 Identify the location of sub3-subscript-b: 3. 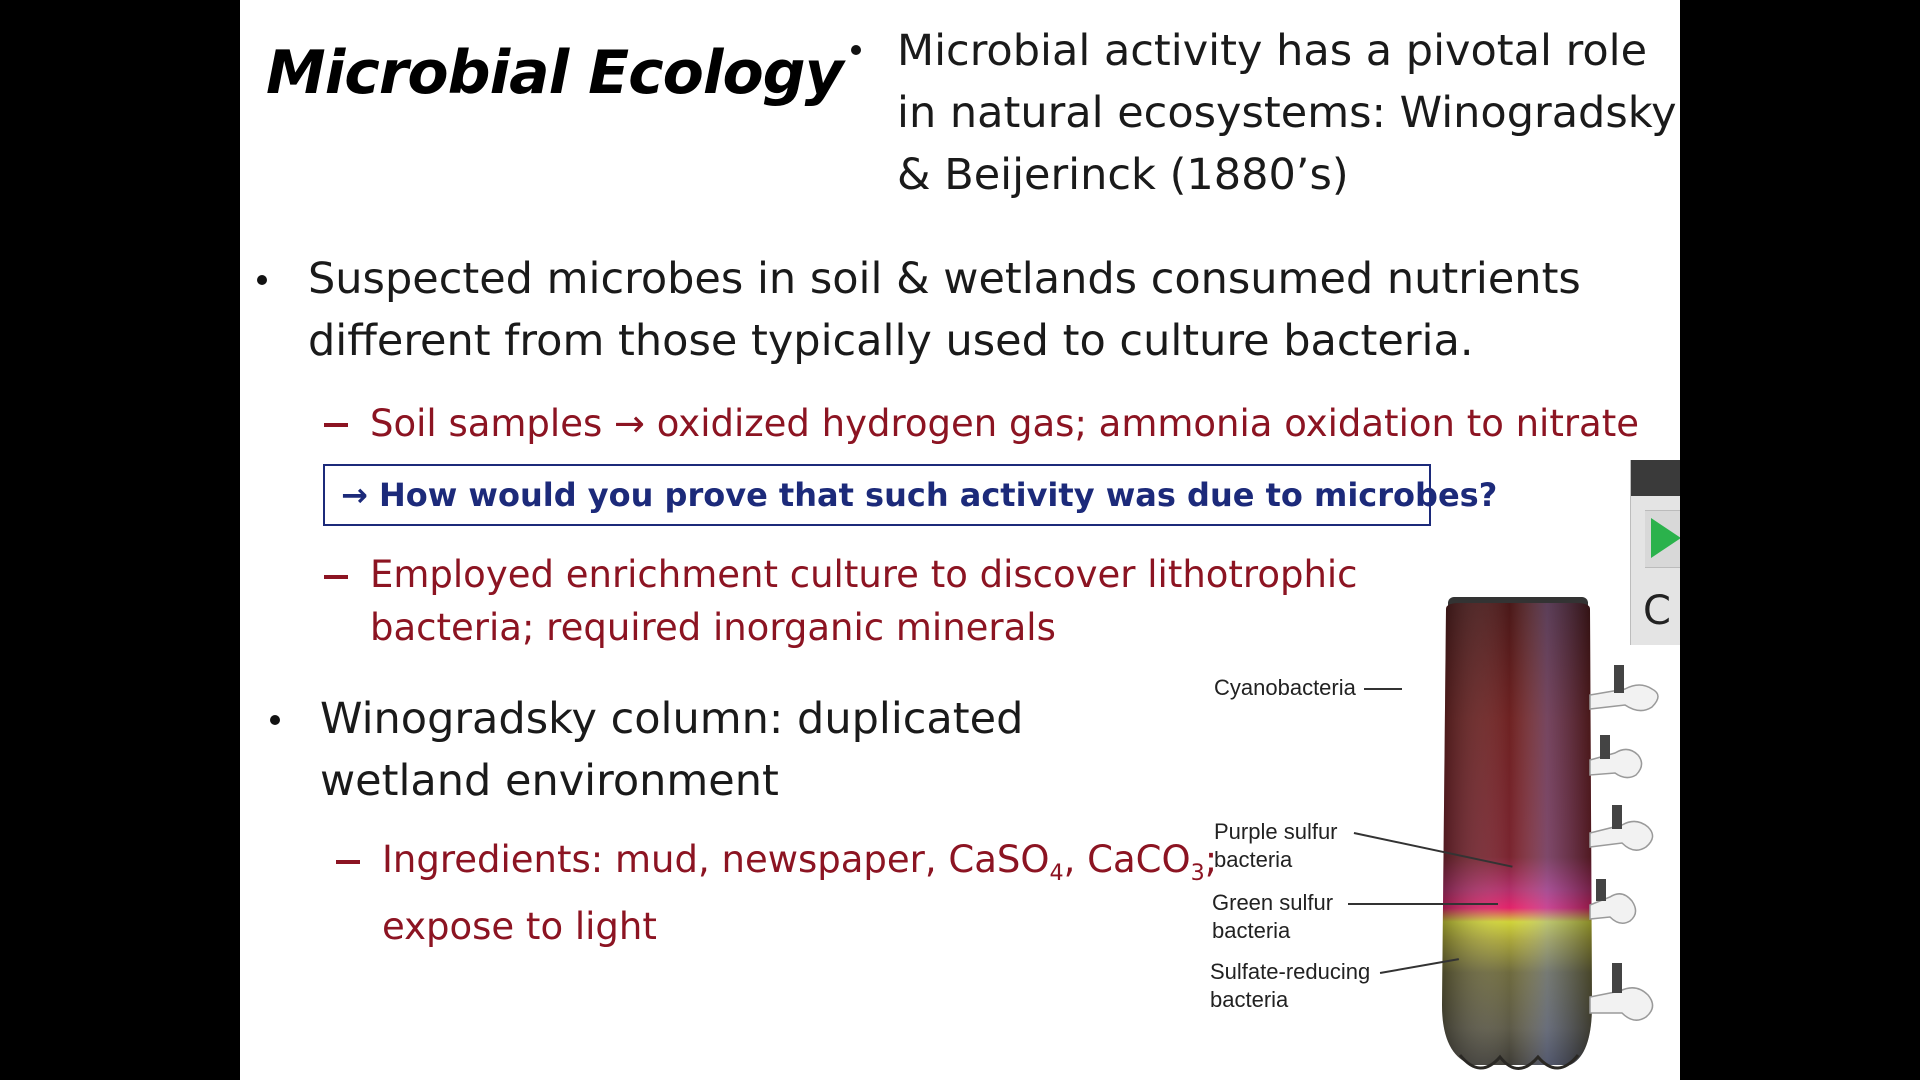
(1197, 872).